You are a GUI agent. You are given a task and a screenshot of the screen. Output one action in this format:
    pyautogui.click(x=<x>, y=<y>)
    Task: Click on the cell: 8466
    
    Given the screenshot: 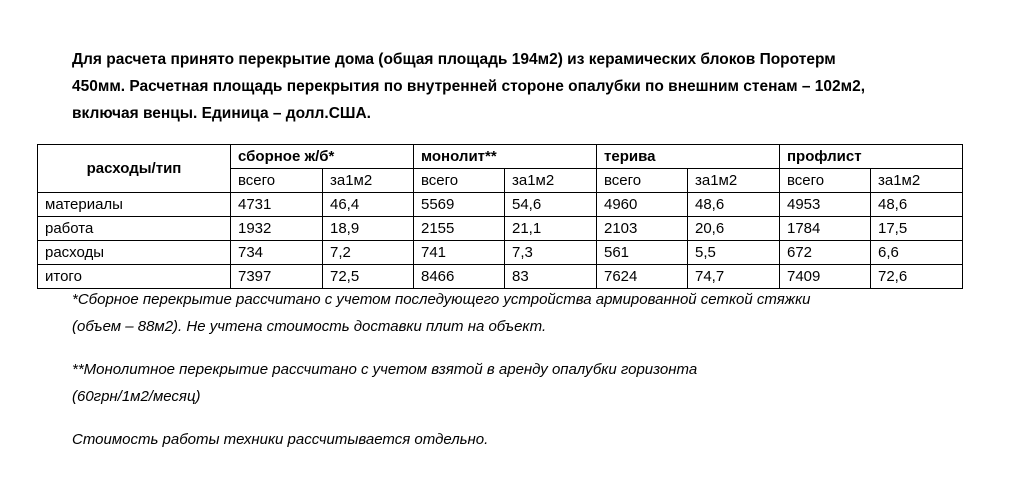 What is the action you would take?
    pyautogui.click(x=459, y=276)
    